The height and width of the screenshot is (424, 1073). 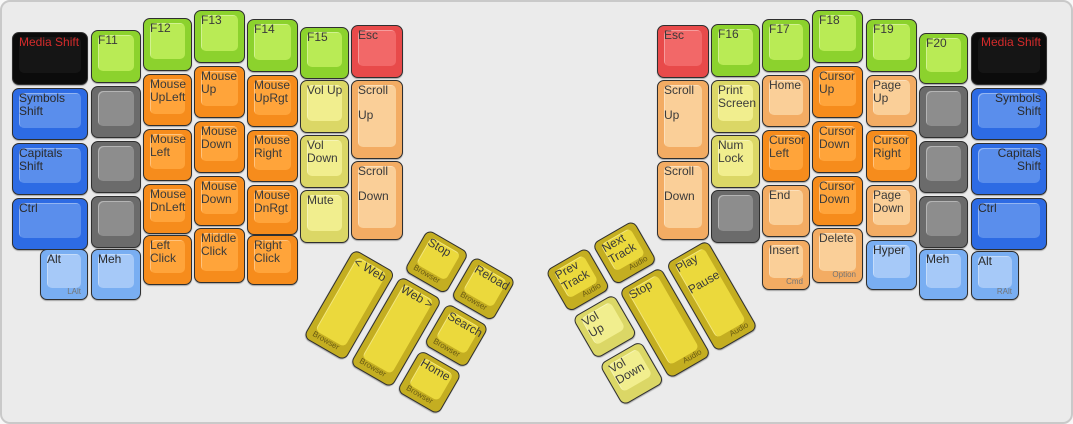 I want to click on key-cursor-left: Cursor Left, so click(x=786, y=156).